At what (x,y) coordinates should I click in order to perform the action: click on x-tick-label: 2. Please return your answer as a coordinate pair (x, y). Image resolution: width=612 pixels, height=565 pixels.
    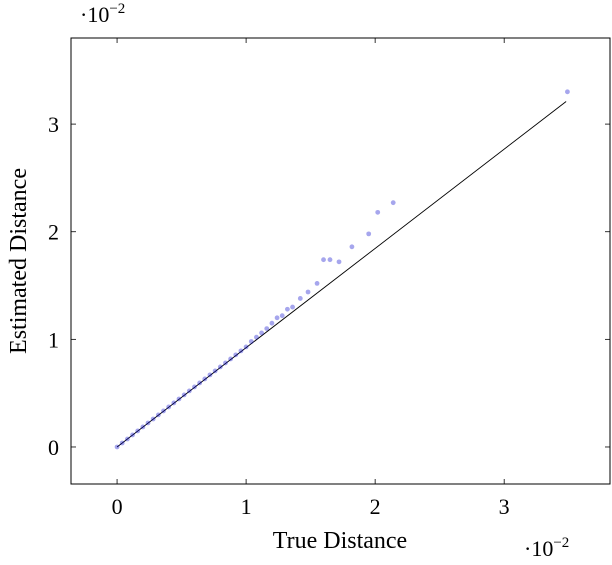
    Looking at the image, I should click on (375, 506).